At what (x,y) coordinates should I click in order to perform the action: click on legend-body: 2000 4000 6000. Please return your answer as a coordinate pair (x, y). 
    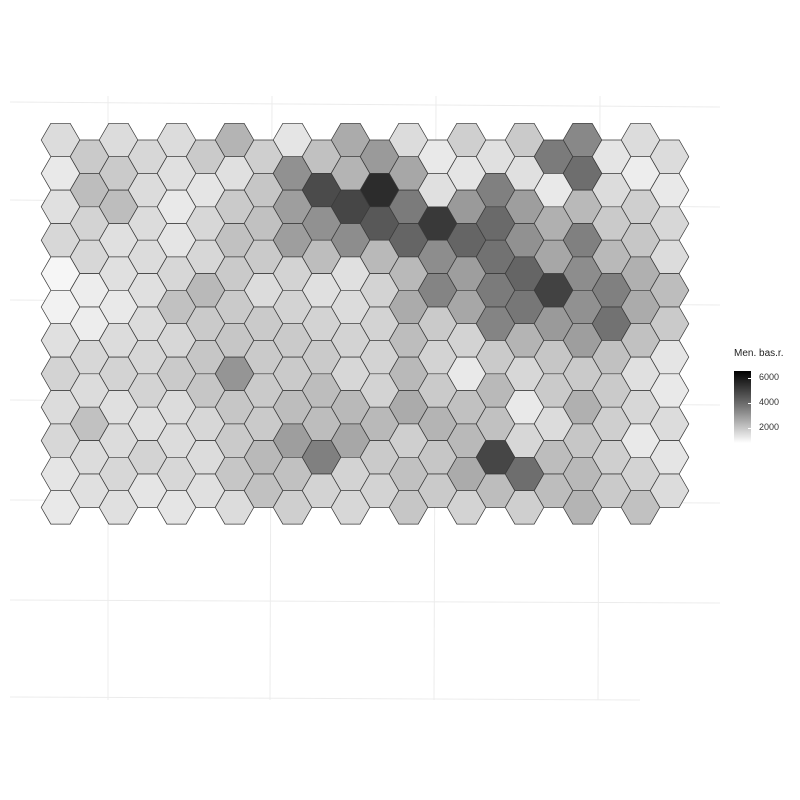
    Looking at the image, I should click on (764, 403).